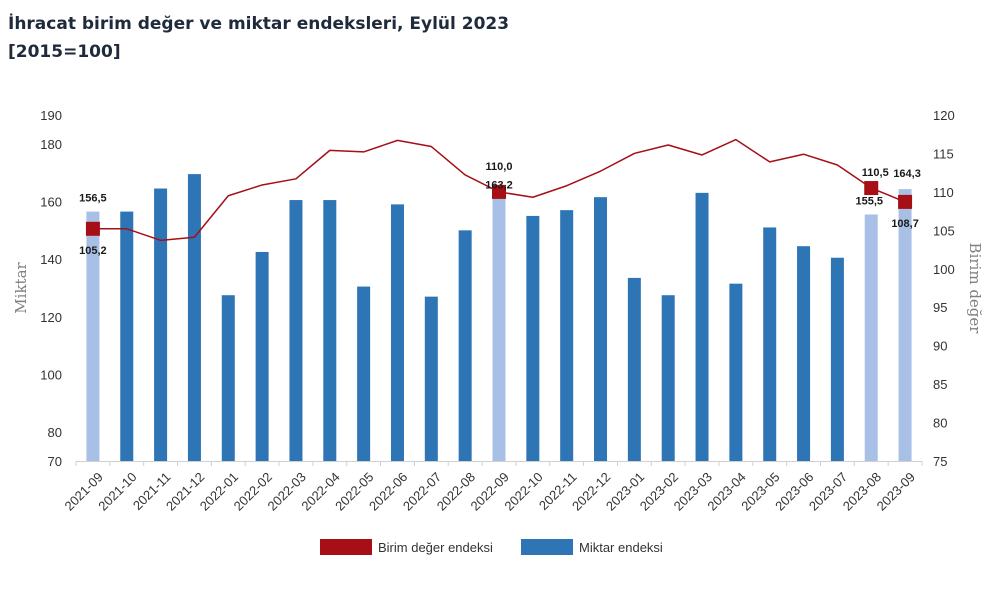 Image resolution: width=994 pixels, height=590 pixels. Describe the element at coordinates (940, 461) in the screenshot. I see `y-right-tick-label: 75` at that location.